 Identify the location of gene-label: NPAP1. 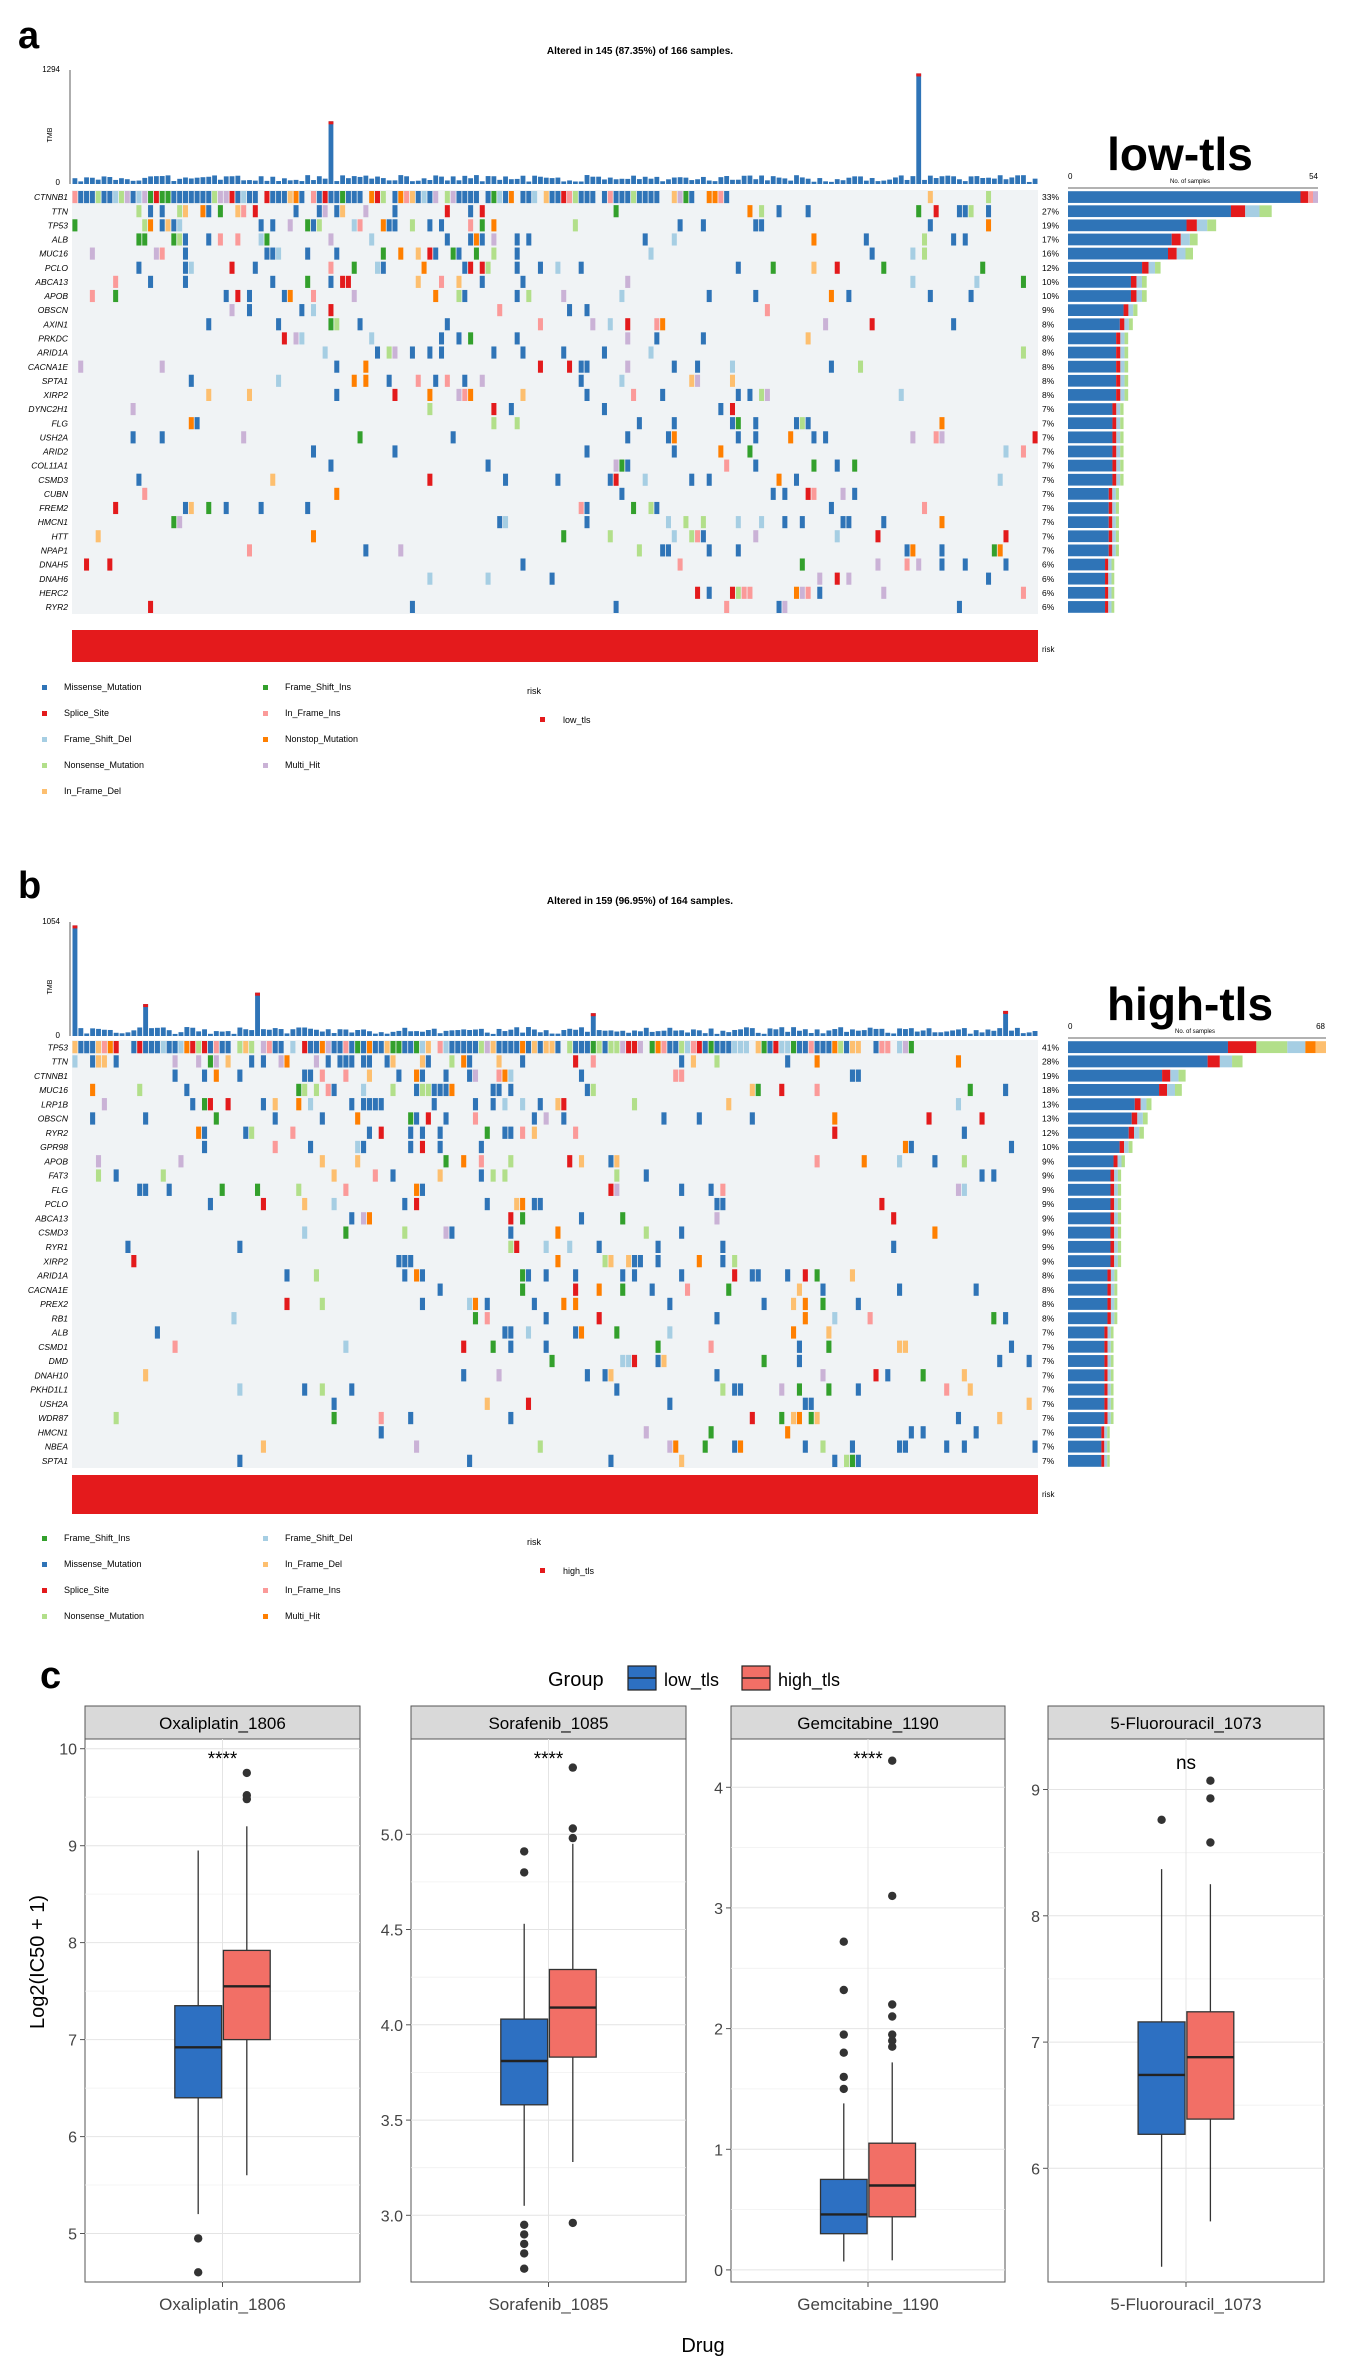
(55, 551).